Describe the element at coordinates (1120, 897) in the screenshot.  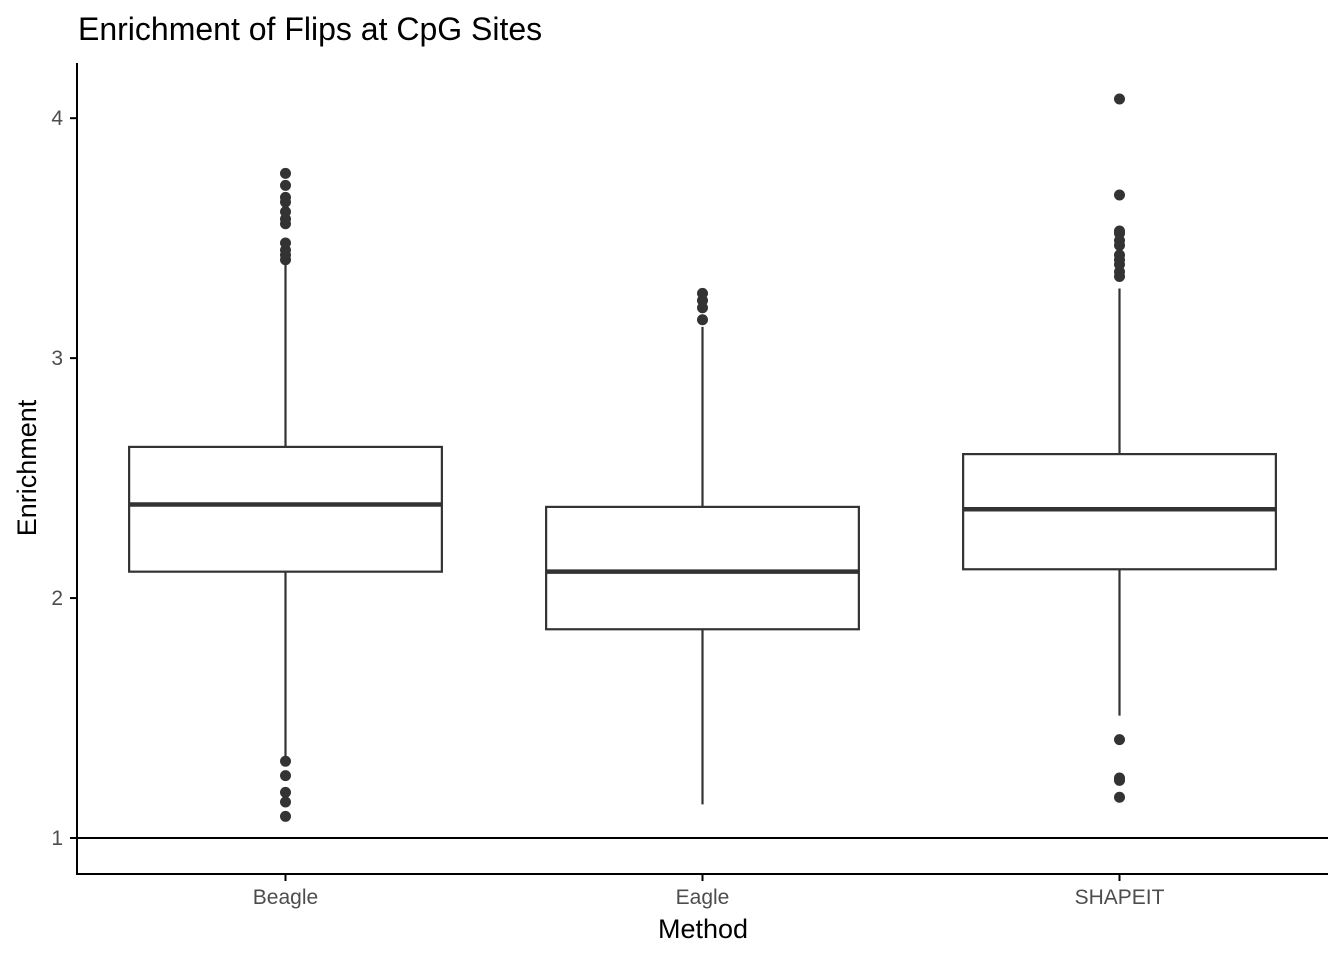
I see `x-tick-label: SHAPEIT` at that location.